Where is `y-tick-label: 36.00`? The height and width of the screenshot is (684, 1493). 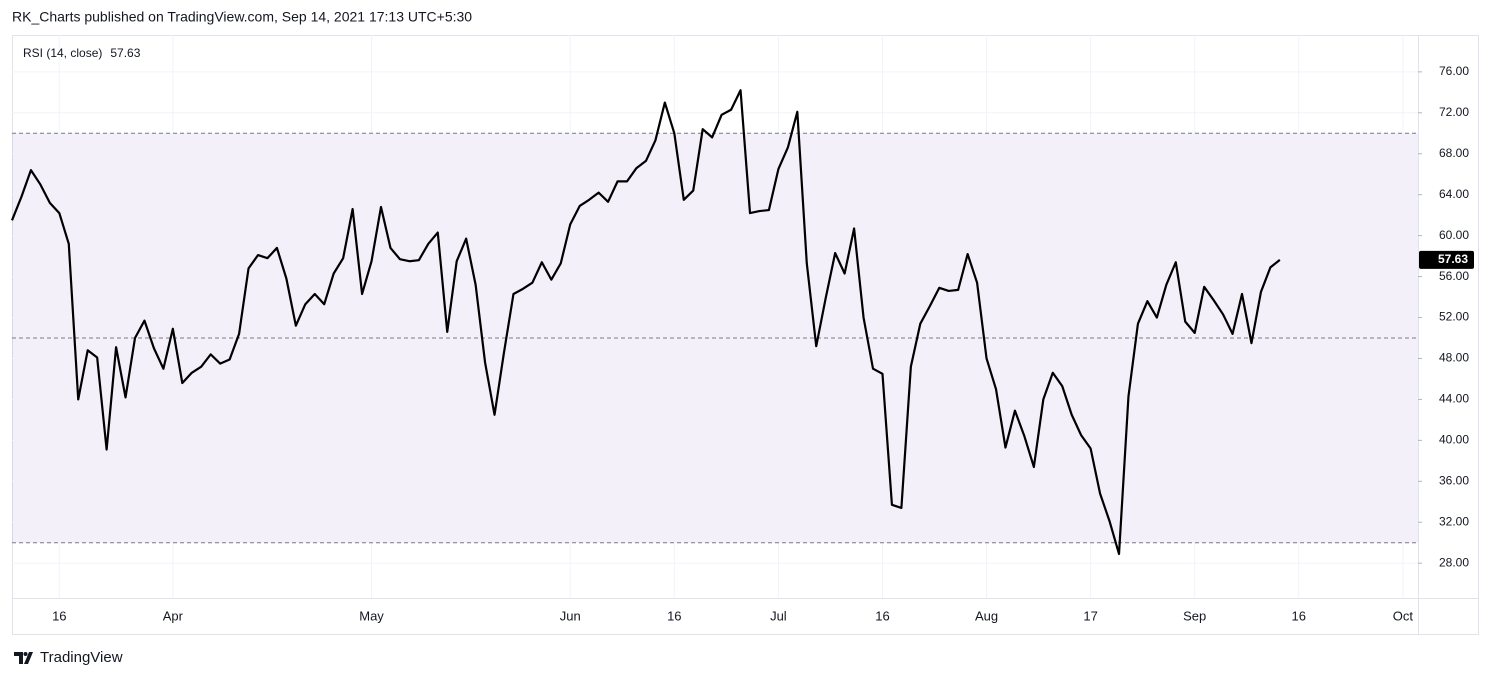
y-tick-label: 36.00 is located at coordinates (1454, 480).